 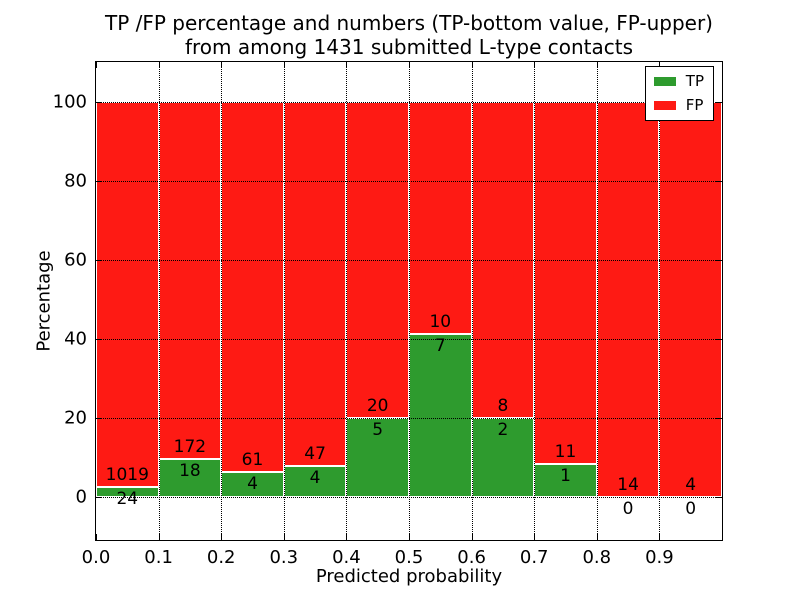 I want to click on fp-count-label: 10, so click(x=440, y=321).